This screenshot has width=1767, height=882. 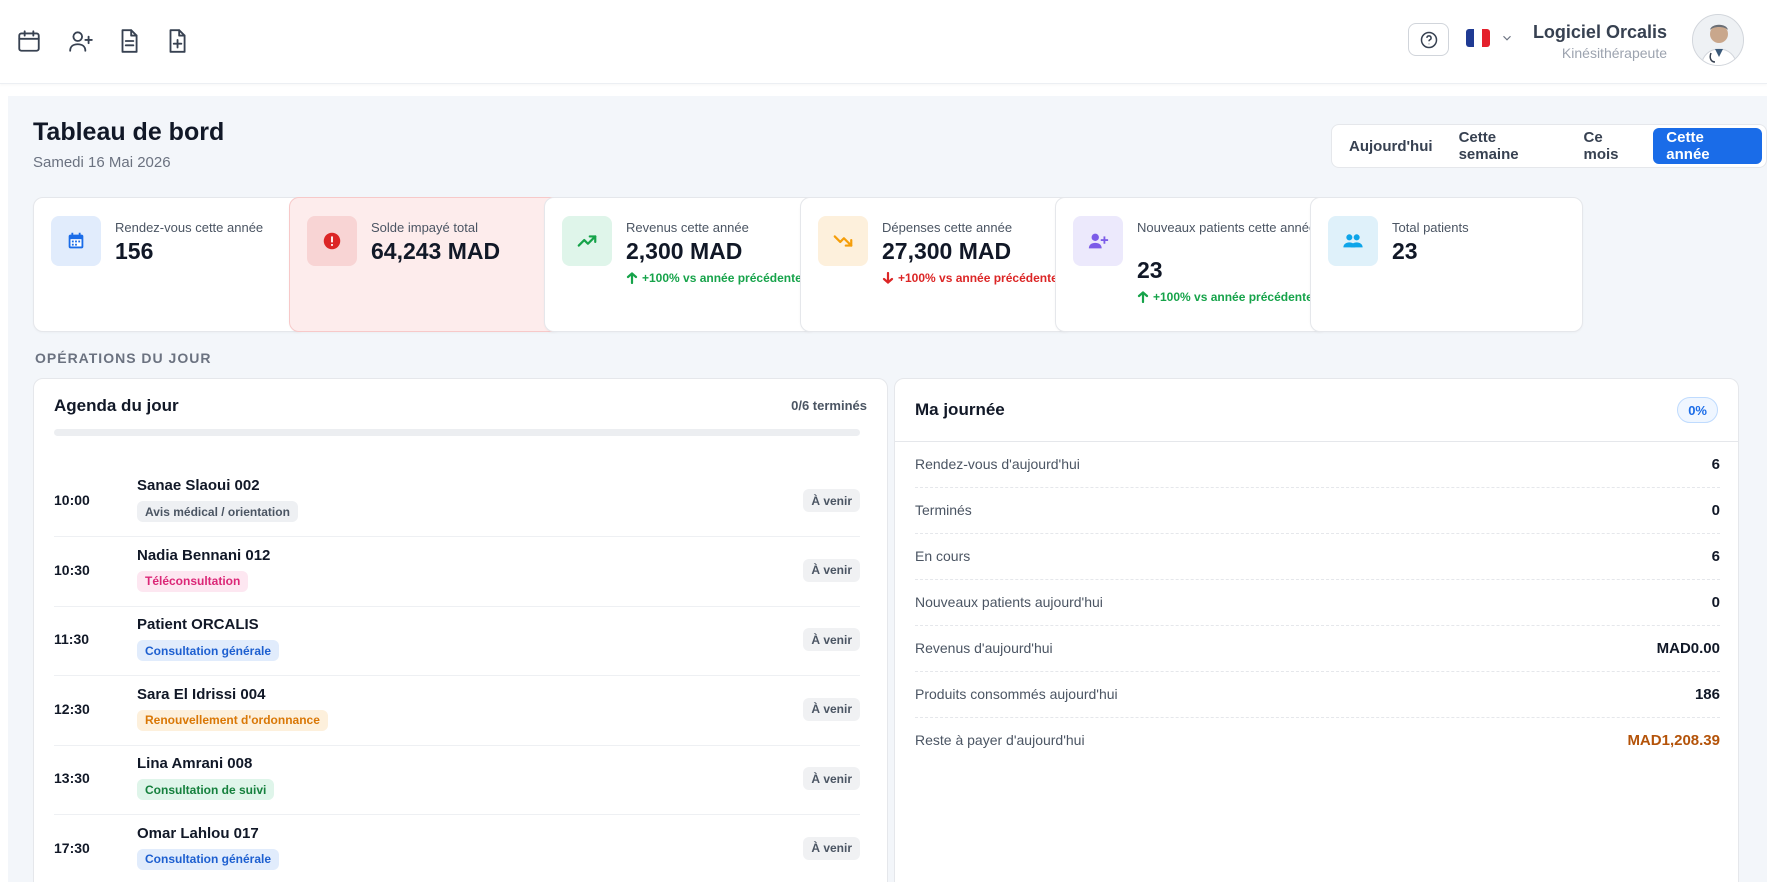 I want to click on user-role: Kinésithérapeute, so click(x=1614, y=53).